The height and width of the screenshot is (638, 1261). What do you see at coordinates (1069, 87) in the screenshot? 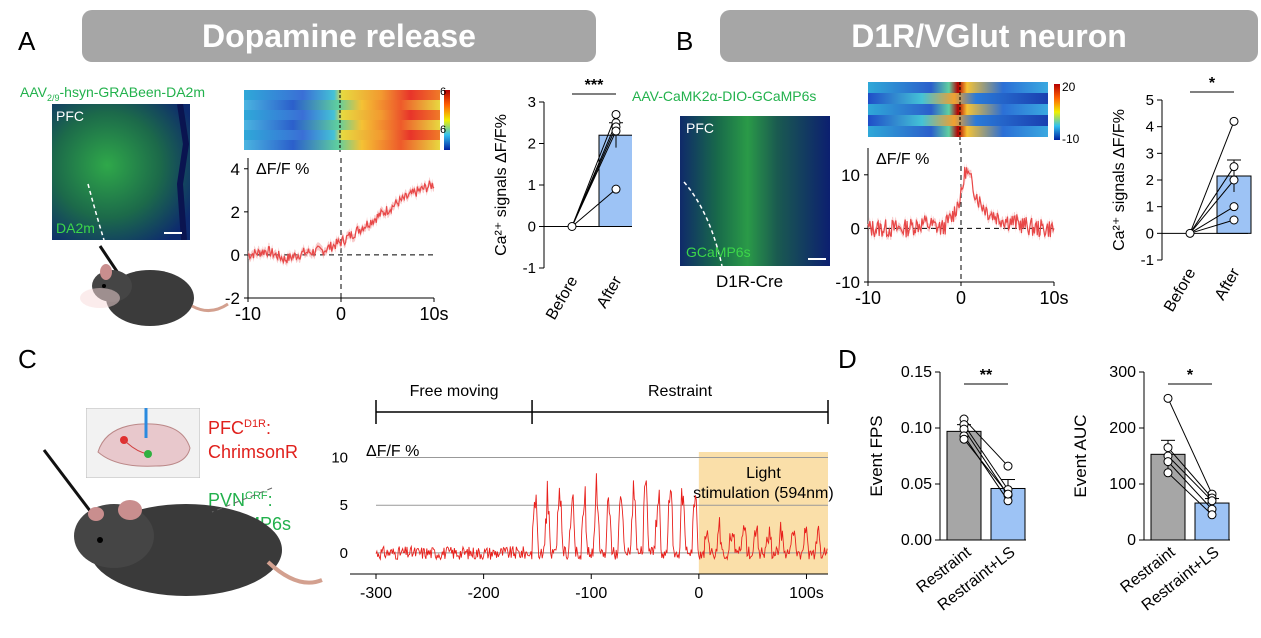
I see `colorbar-b-top-tick: 20` at bounding box center [1069, 87].